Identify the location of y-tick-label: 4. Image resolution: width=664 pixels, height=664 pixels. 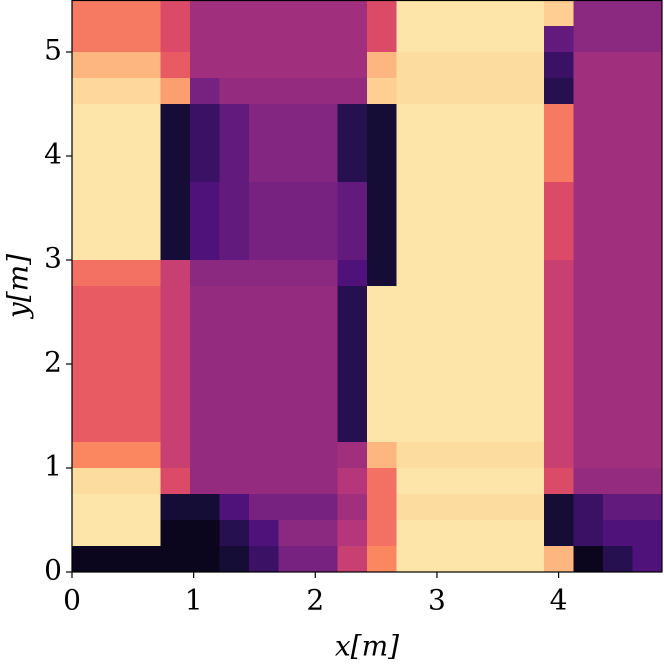
(53, 154).